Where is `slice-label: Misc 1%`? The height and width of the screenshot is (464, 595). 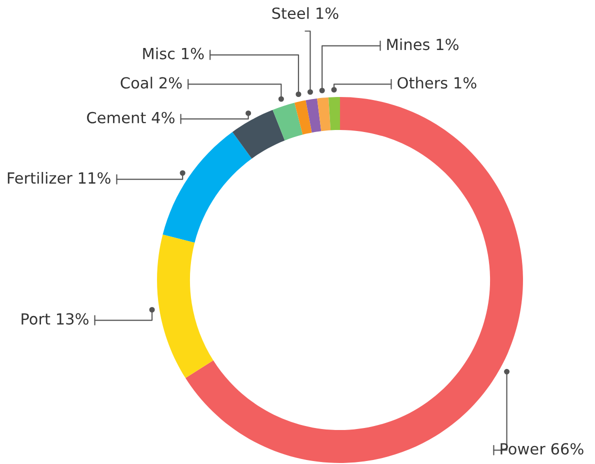
slice-label: Misc 1% is located at coordinates (173, 54).